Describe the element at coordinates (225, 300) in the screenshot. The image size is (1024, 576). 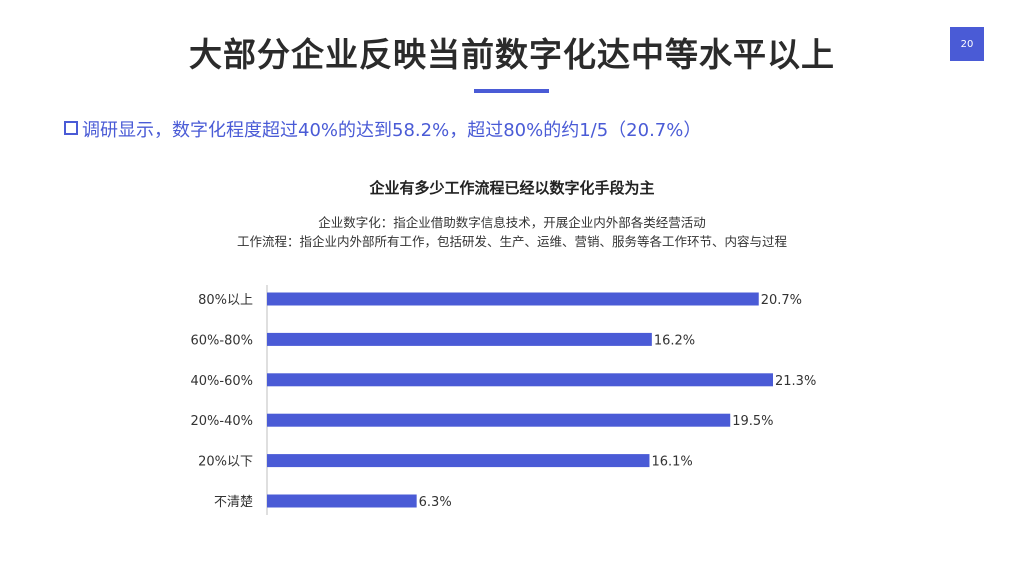
I see `category-label: 80%以上` at that location.